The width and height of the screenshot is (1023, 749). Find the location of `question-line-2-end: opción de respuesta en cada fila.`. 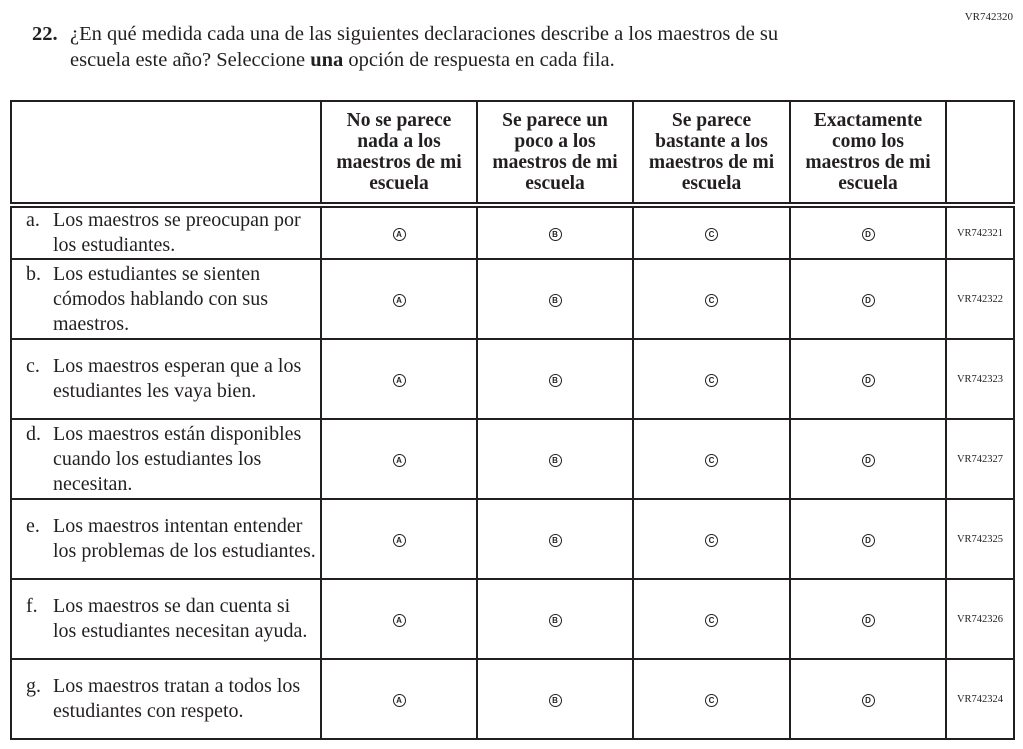

question-line-2-end: opción de respuesta en cada fila. is located at coordinates (479, 60).